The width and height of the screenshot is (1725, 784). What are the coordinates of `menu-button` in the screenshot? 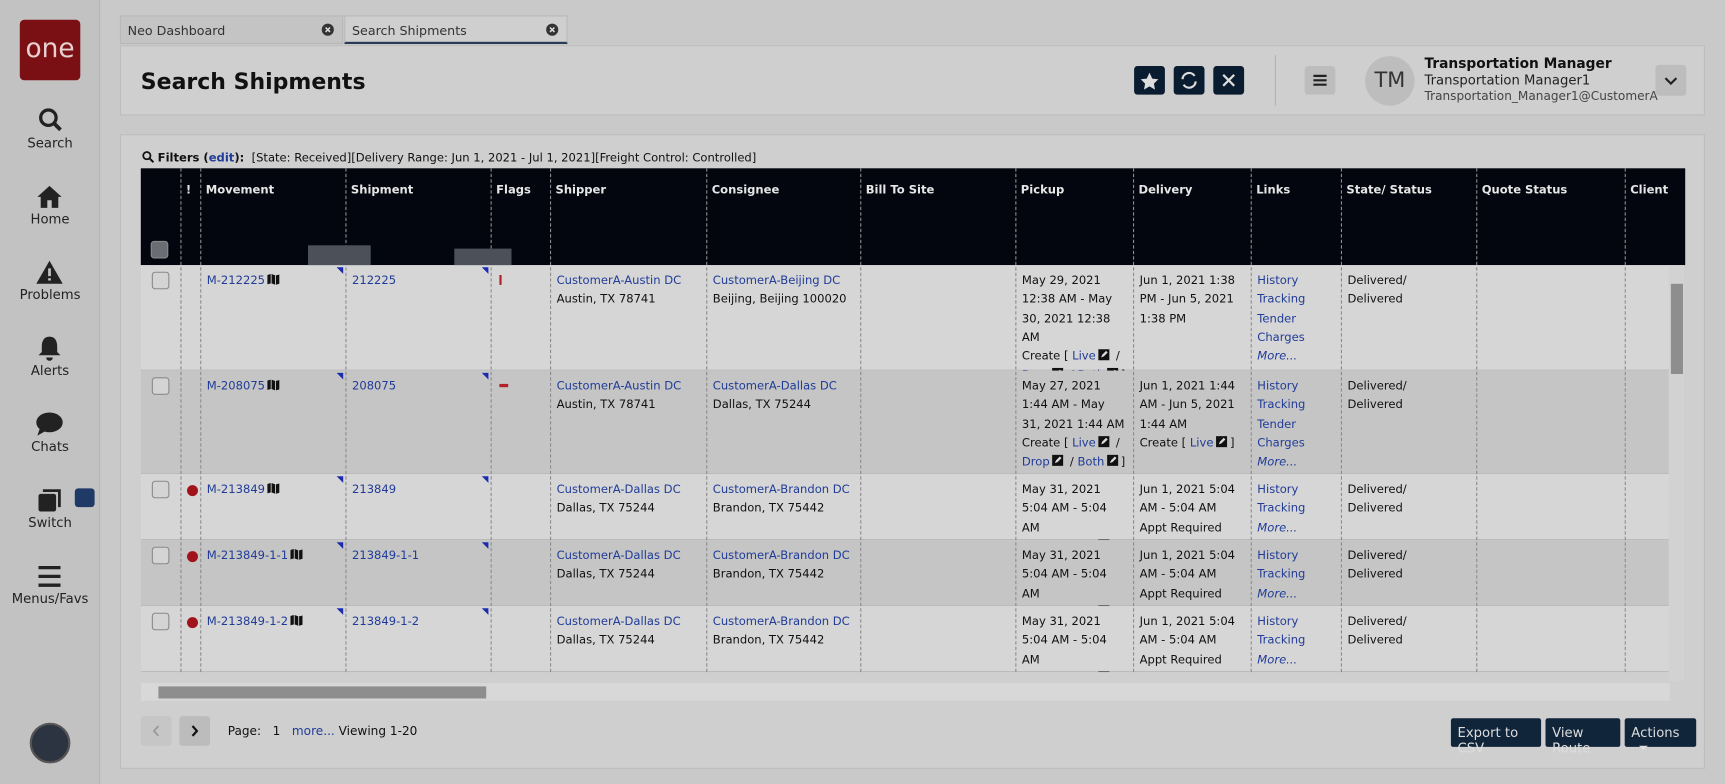 It's located at (1320, 80).